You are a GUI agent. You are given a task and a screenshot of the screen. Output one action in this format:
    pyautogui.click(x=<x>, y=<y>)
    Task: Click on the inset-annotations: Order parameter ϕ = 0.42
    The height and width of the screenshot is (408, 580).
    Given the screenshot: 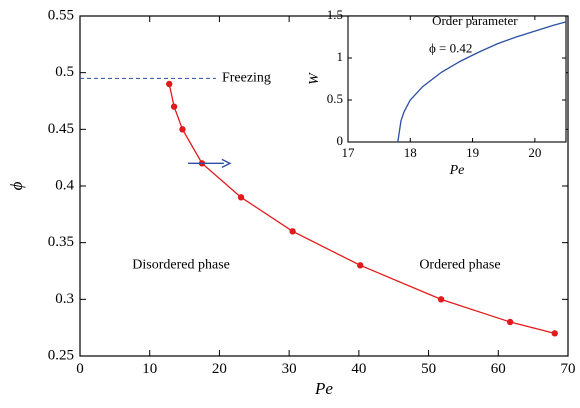 What is the action you would take?
    pyautogui.click(x=473, y=34)
    